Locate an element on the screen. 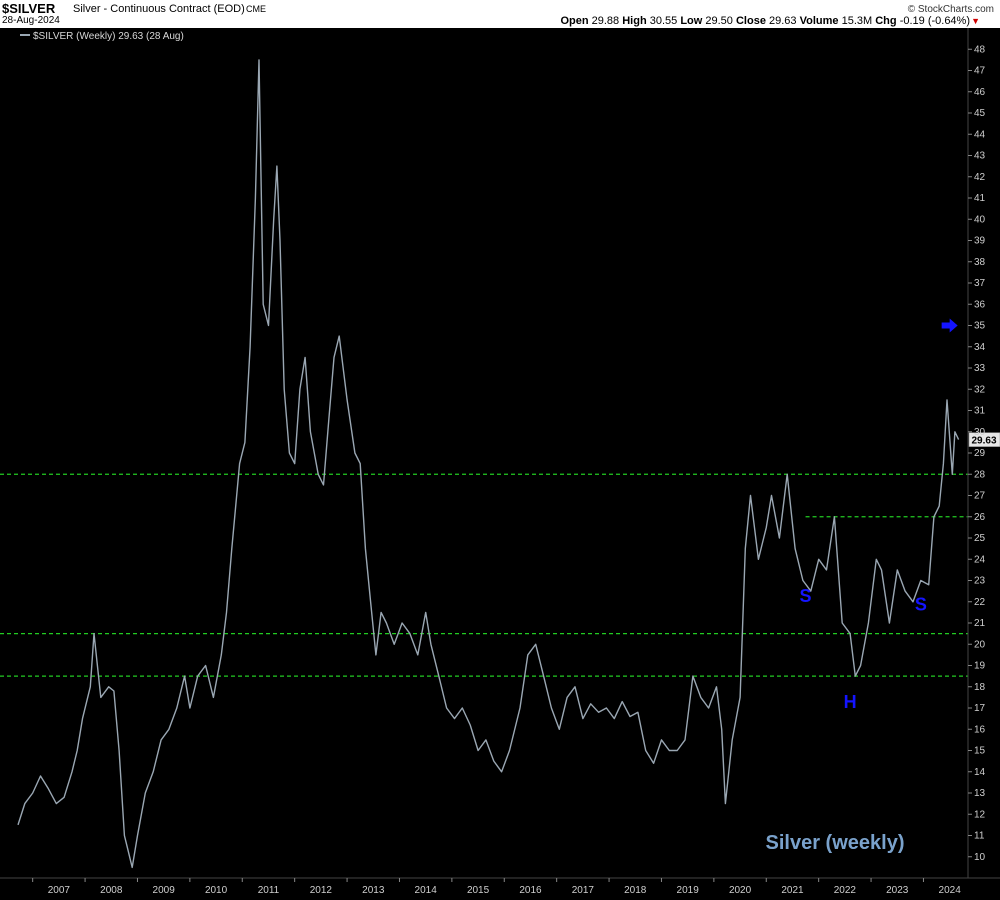 The image size is (1000, 900). y-tick-label: 41 is located at coordinates (980, 198).